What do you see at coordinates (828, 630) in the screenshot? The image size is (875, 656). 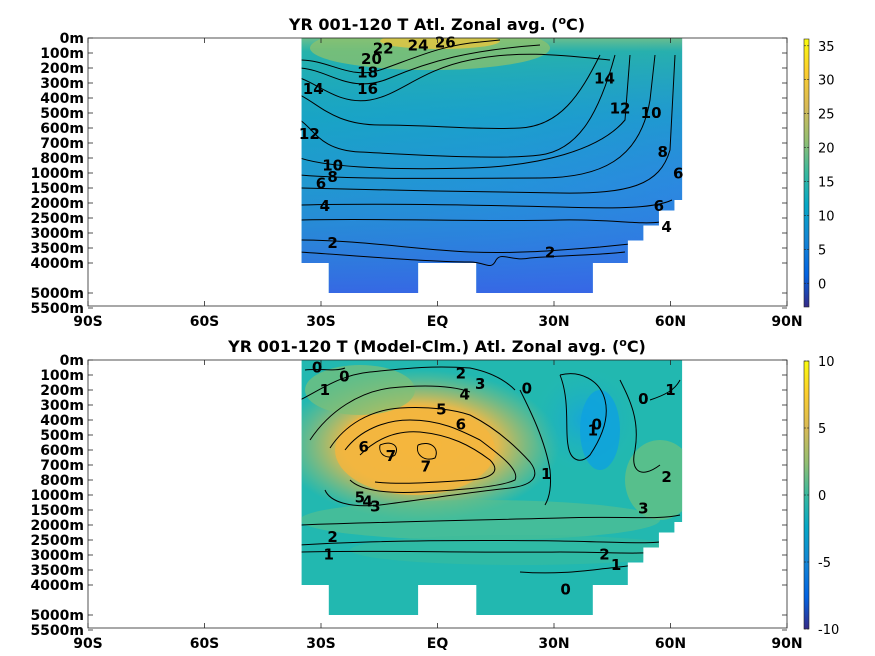 I see `colorbar-tick-label: -10` at bounding box center [828, 630].